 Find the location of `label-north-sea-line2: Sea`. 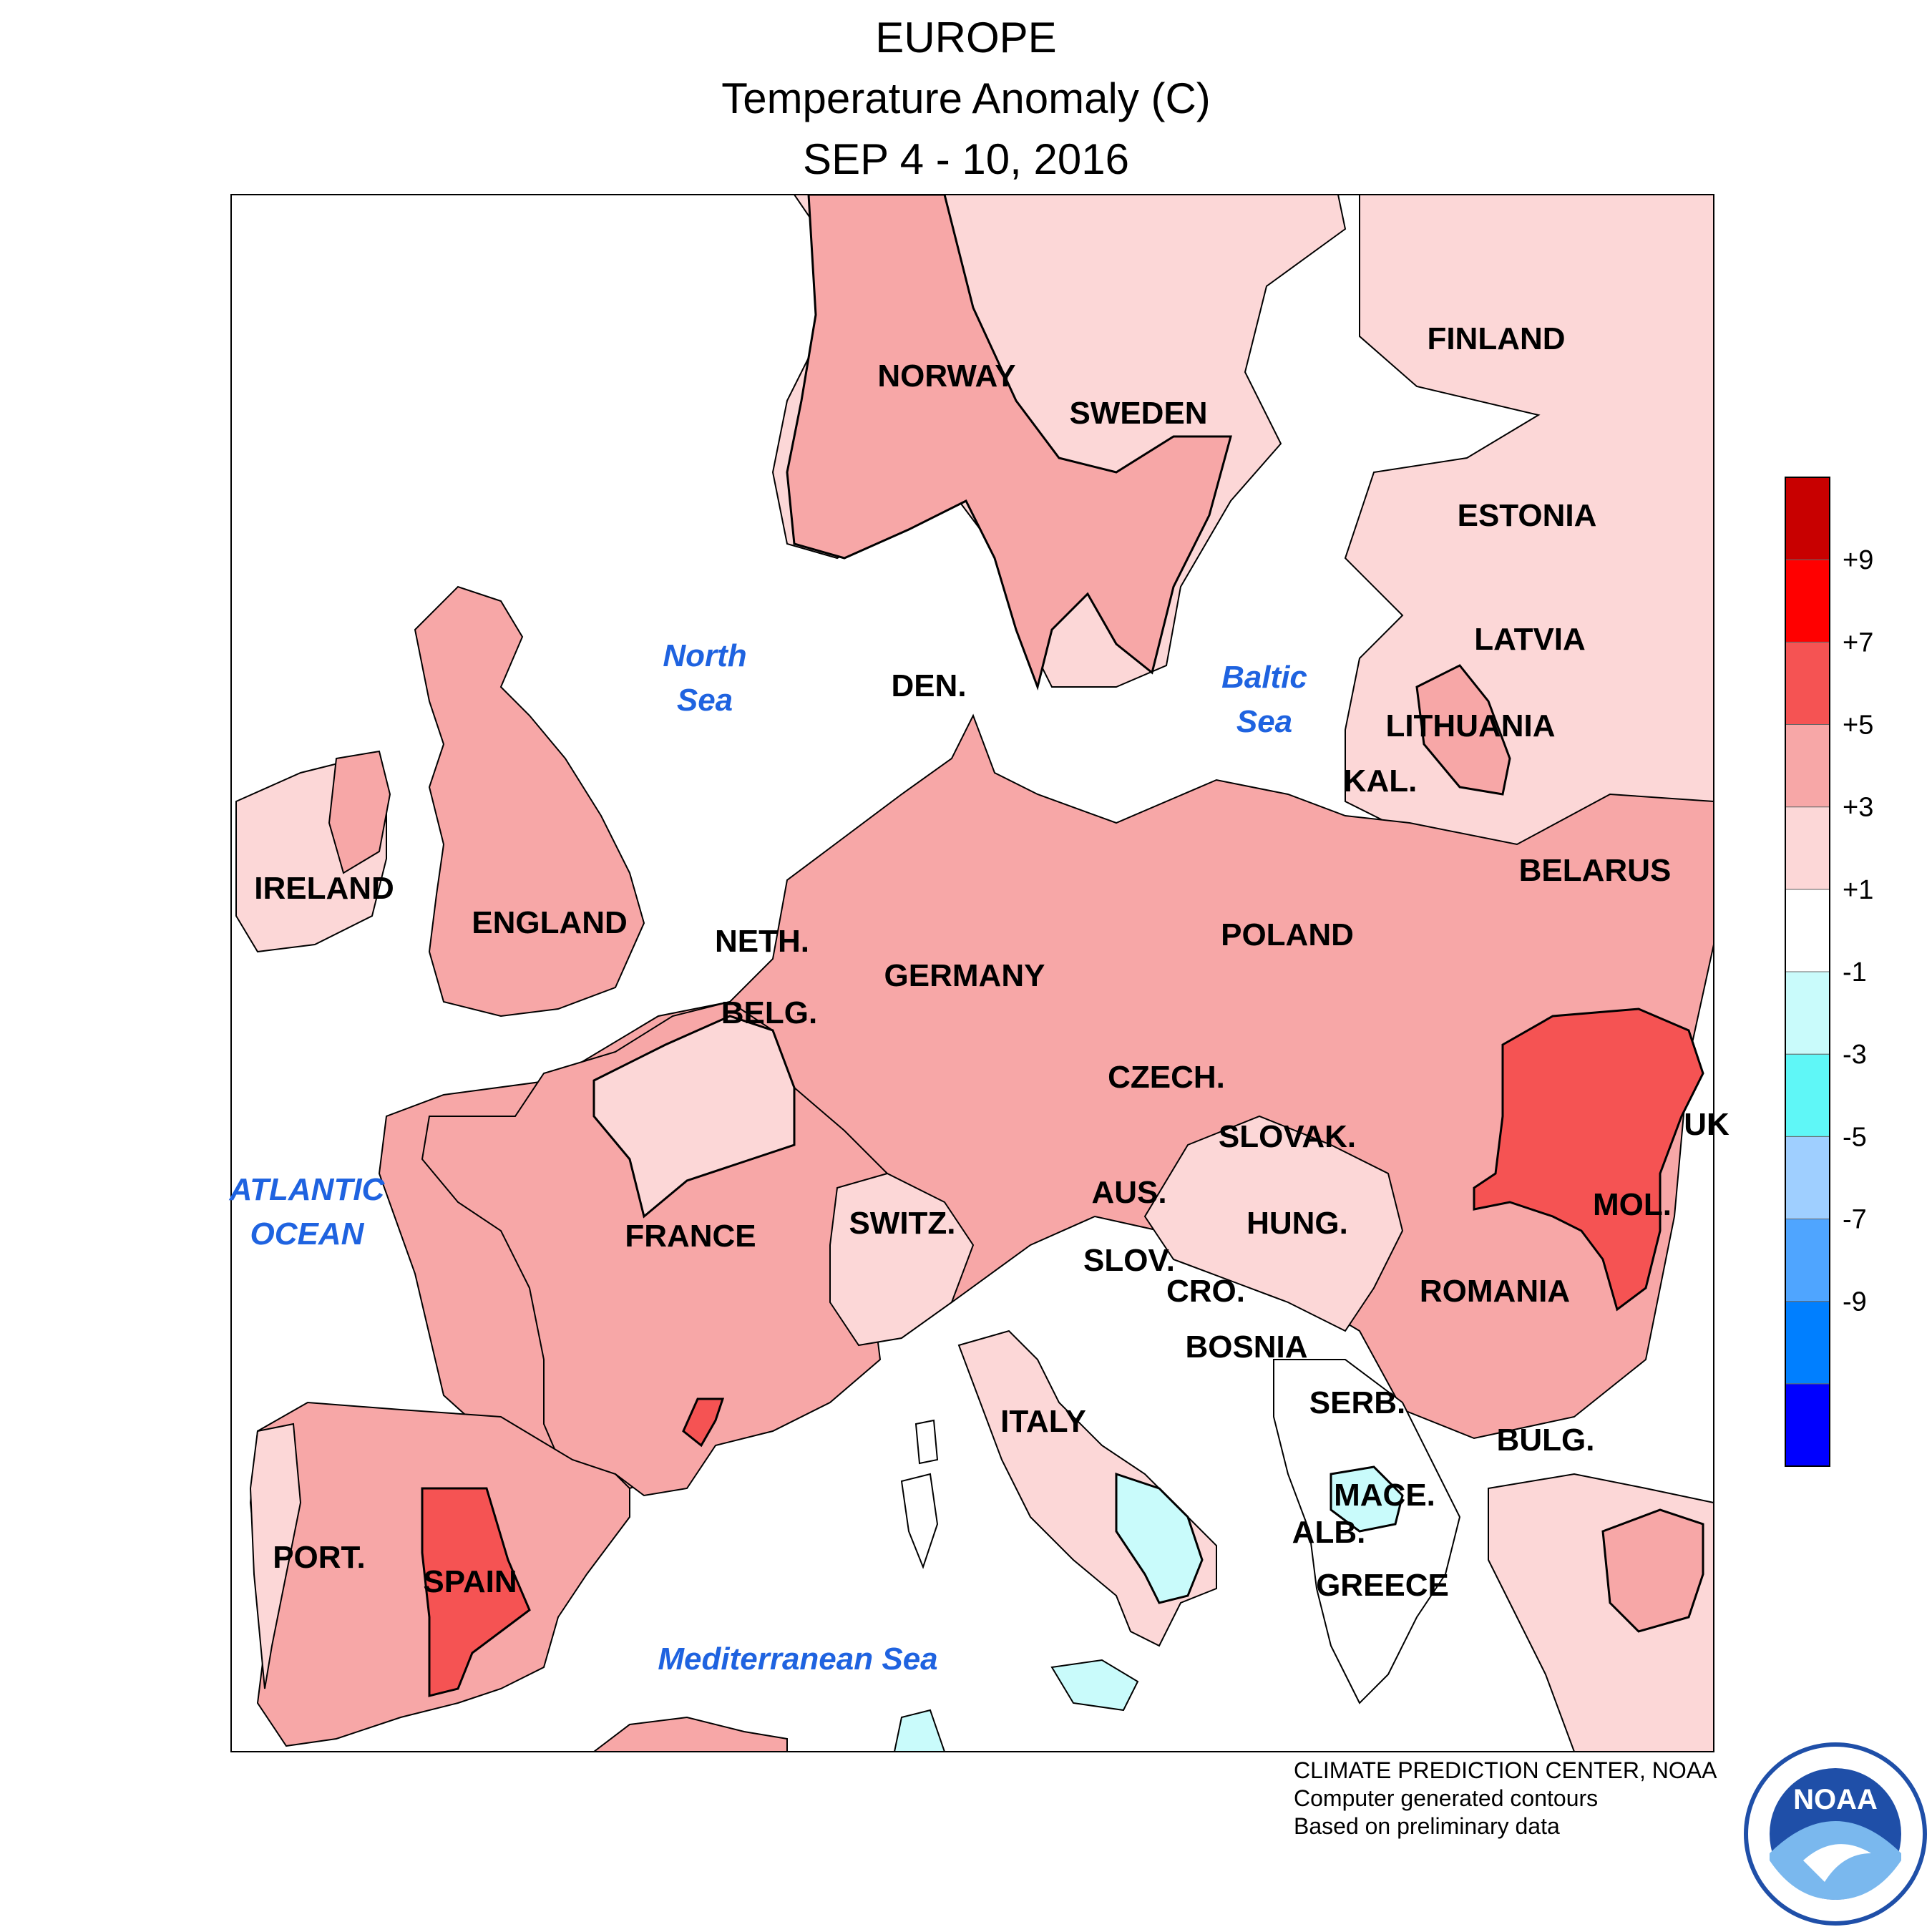

label-north-sea-line2: Sea is located at coordinates (705, 700).